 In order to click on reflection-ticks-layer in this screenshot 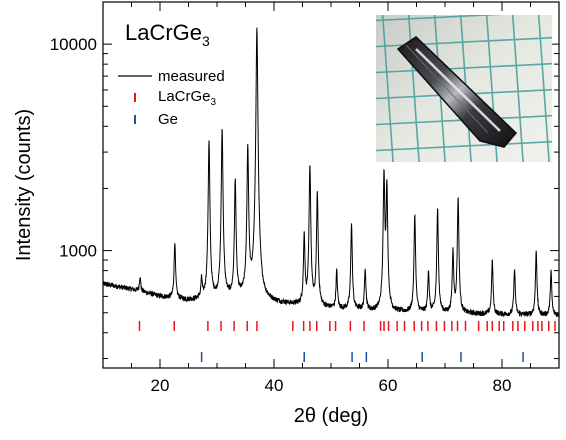, I will do `click(347, 341)`.